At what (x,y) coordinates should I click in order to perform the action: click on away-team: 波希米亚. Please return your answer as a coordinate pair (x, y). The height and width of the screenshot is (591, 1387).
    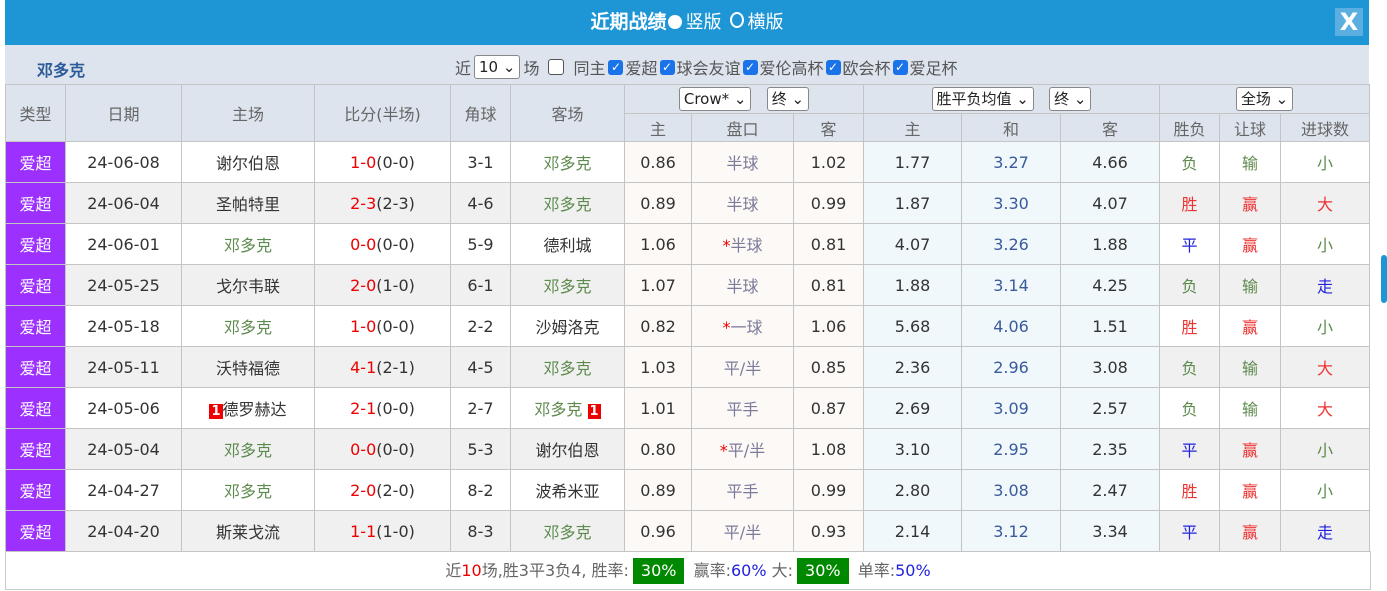
    Looking at the image, I should click on (567, 490).